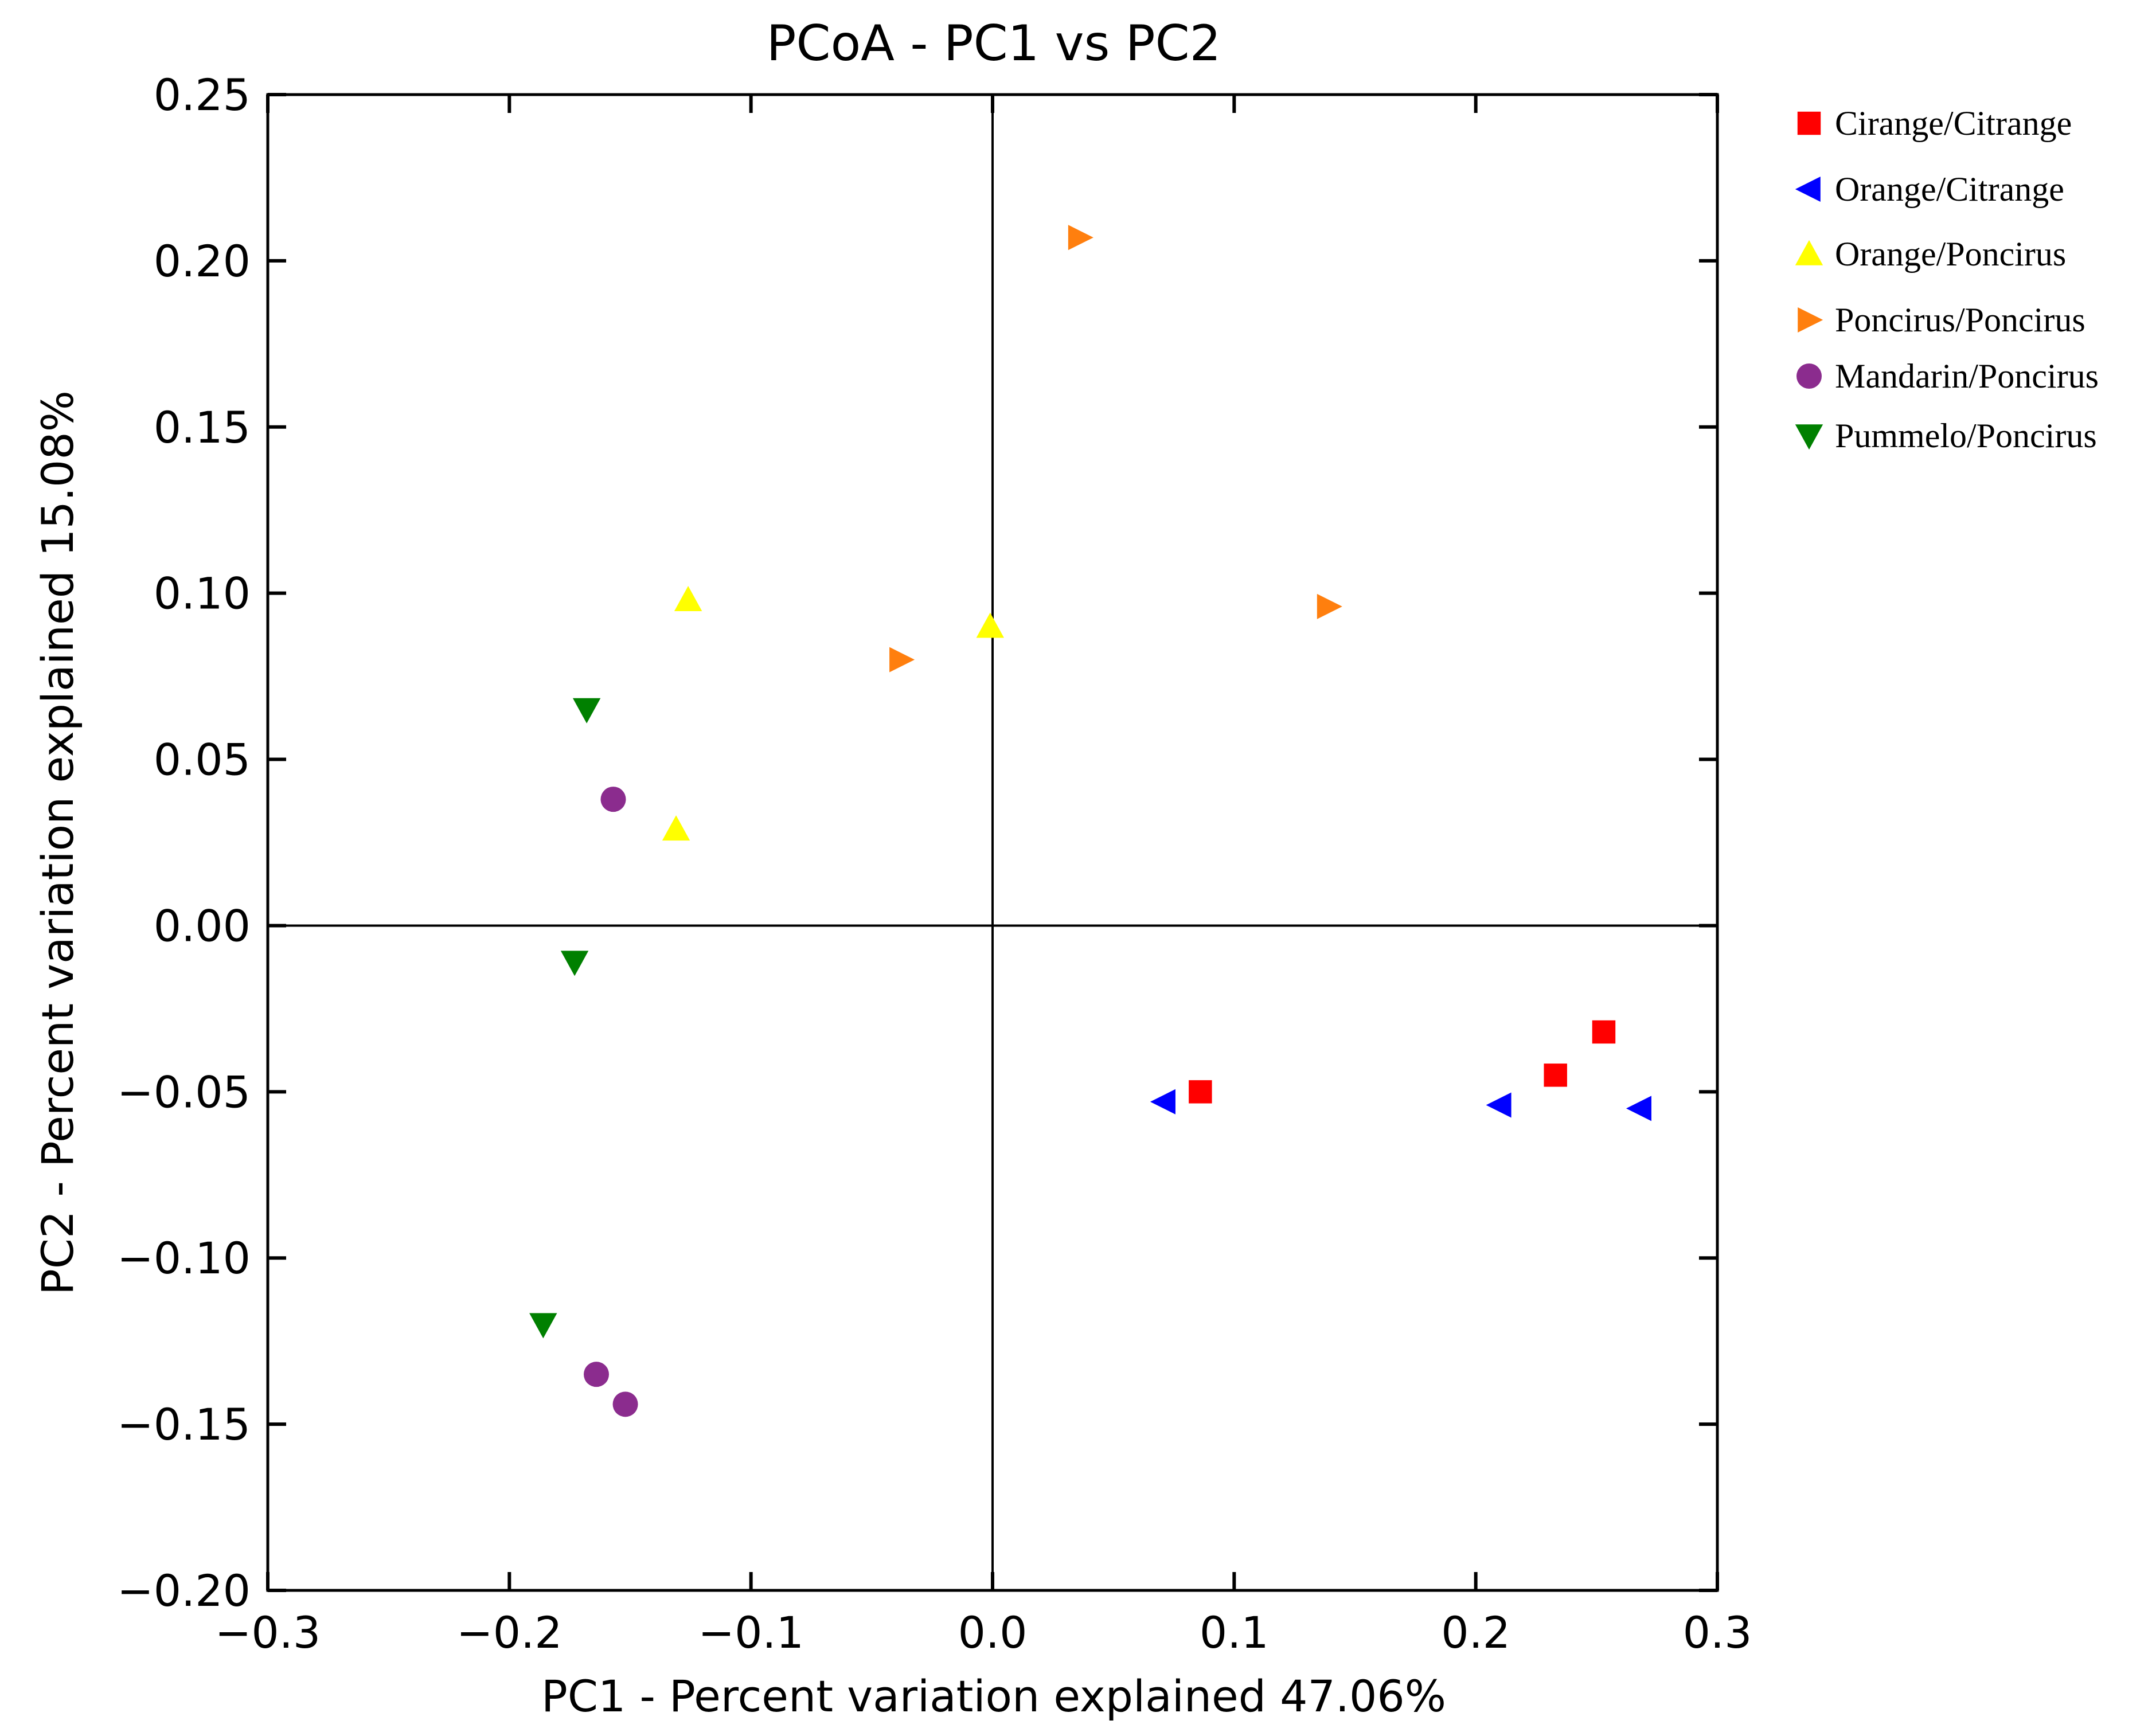 The width and height of the screenshot is (2152, 1736). Describe the element at coordinates (1475, 1632) in the screenshot. I see `x-tick-label: 0.2` at that location.